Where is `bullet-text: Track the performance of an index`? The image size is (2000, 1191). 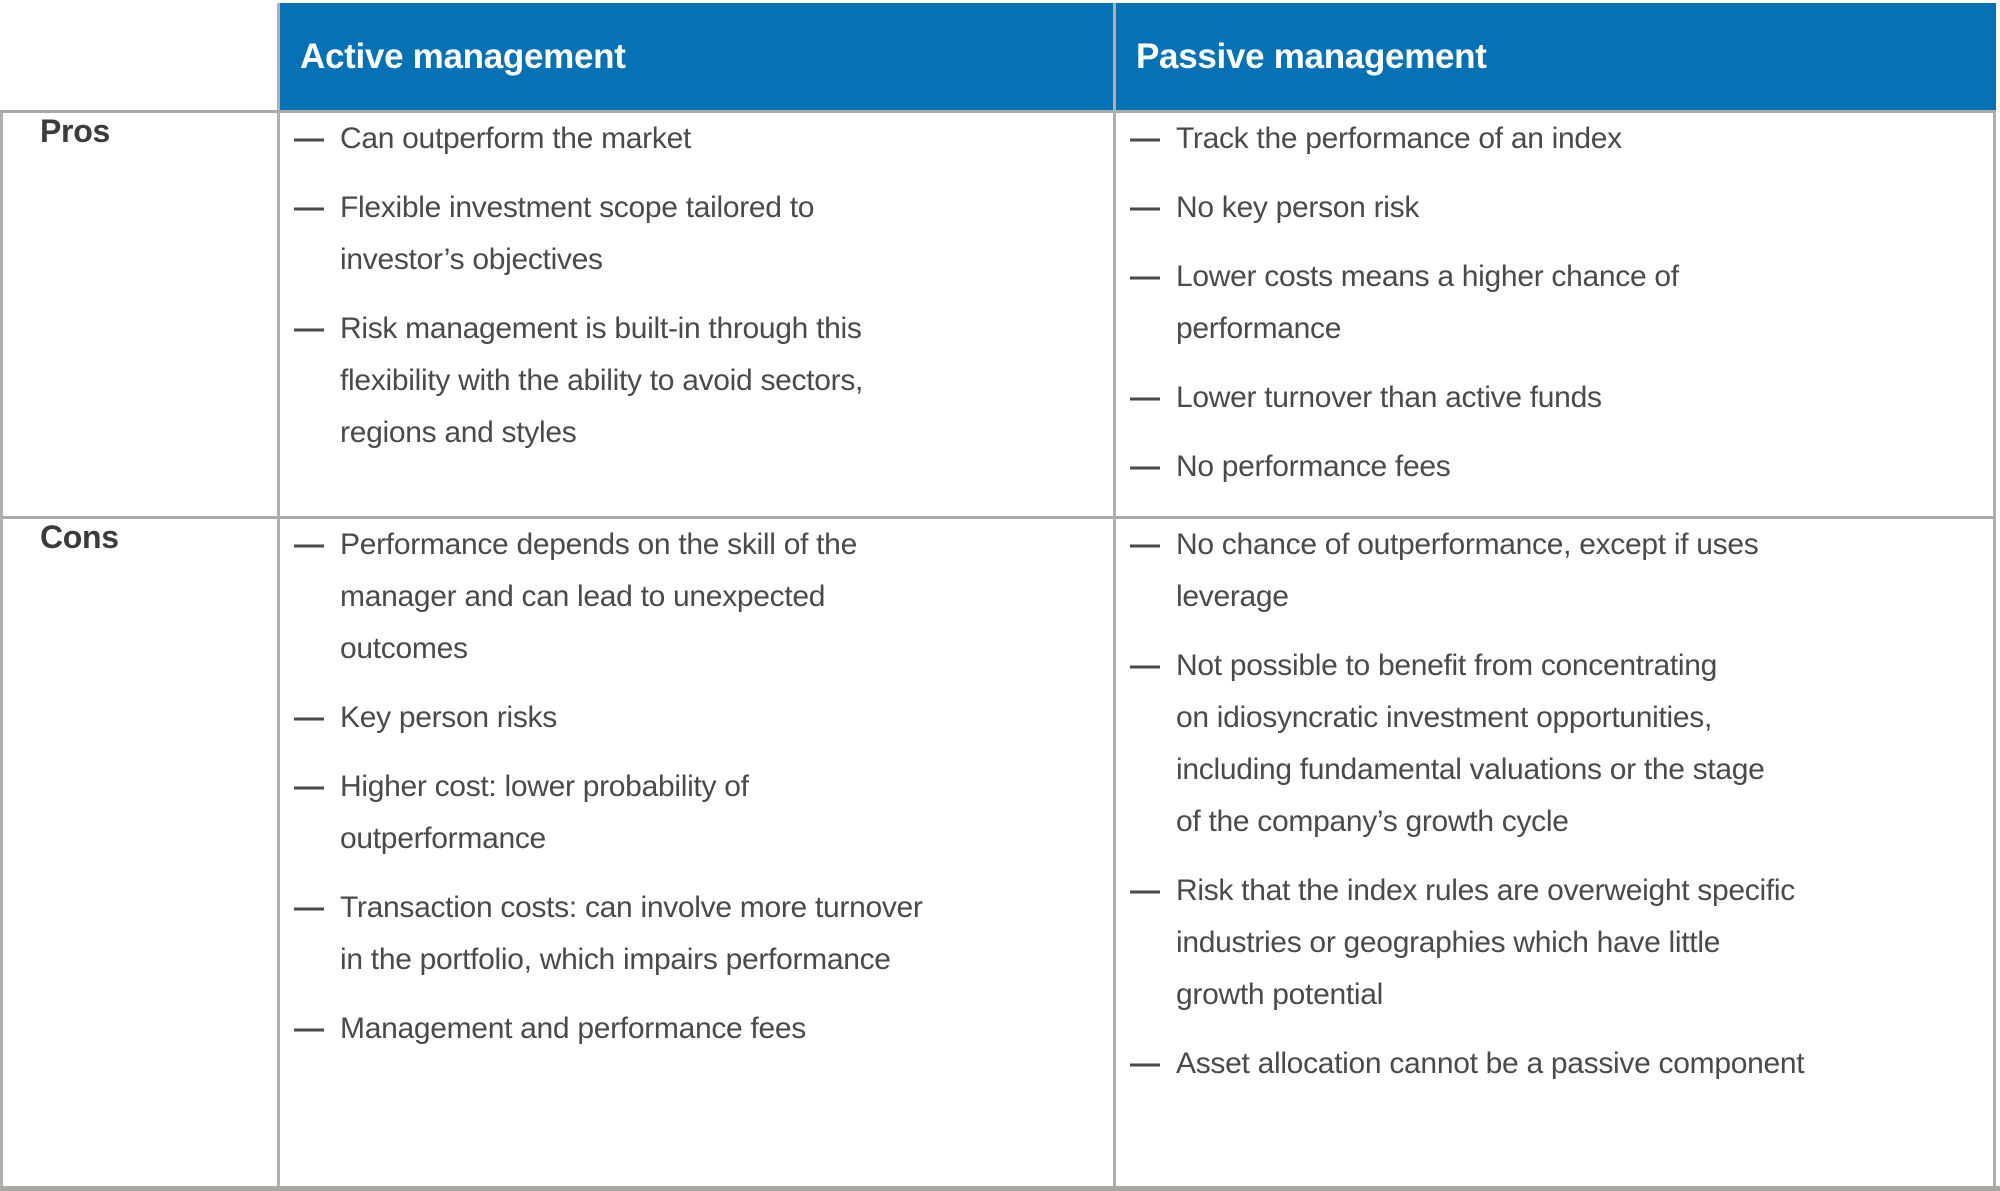 bullet-text: Track the performance of an index is located at coordinates (1399, 138).